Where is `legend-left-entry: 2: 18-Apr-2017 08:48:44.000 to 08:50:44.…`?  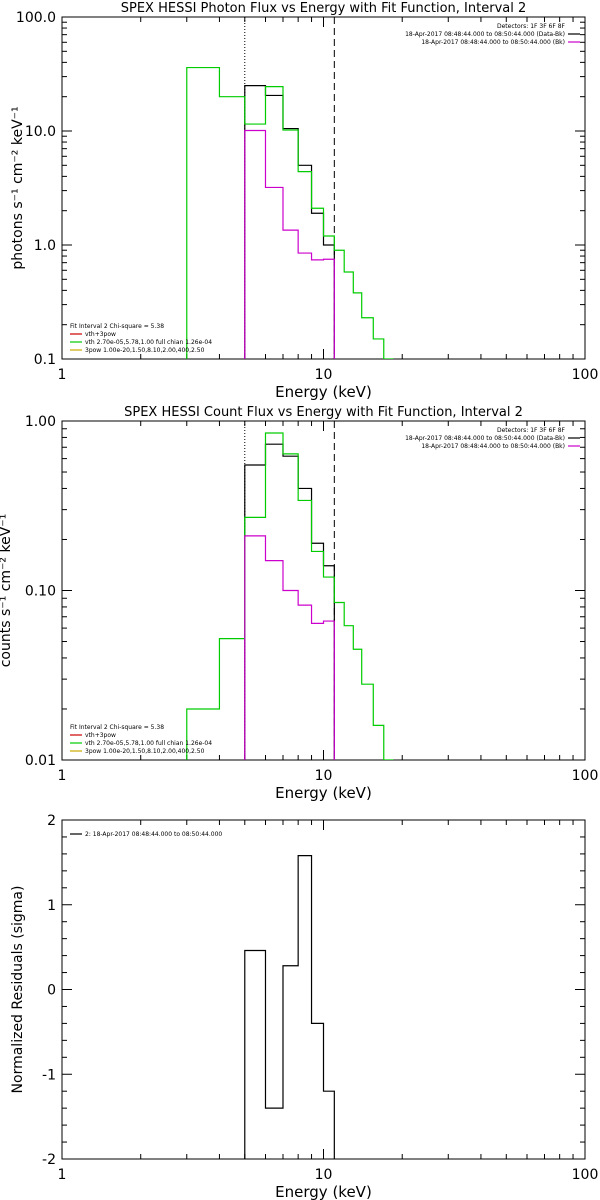 legend-left-entry: 2: 18-Apr-2017 08:48:44.000 to 08:50:44.… is located at coordinates (153, 834).